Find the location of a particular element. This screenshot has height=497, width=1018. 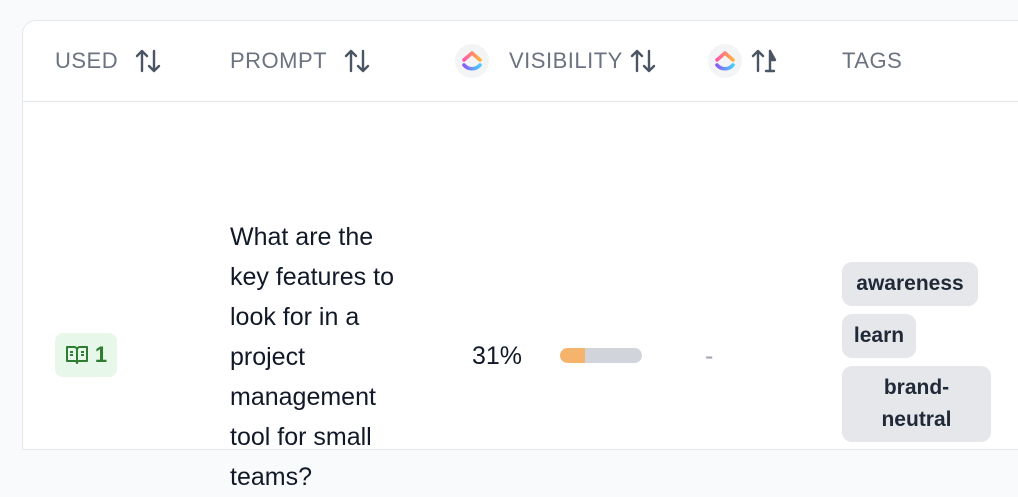

column-prompt: PROMPT is located at coordinates (300, 61).